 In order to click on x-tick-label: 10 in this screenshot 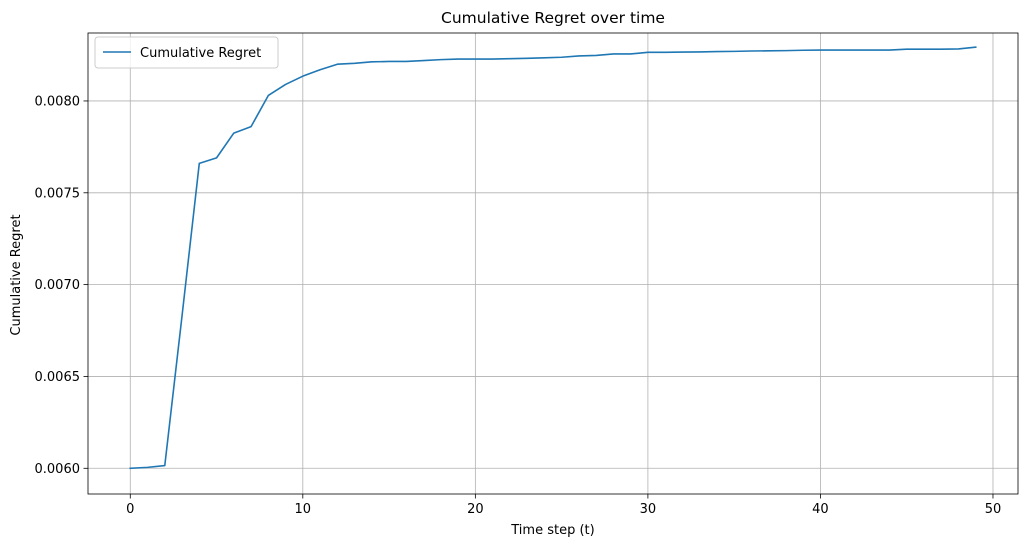, I will do `click(303, 509)`.